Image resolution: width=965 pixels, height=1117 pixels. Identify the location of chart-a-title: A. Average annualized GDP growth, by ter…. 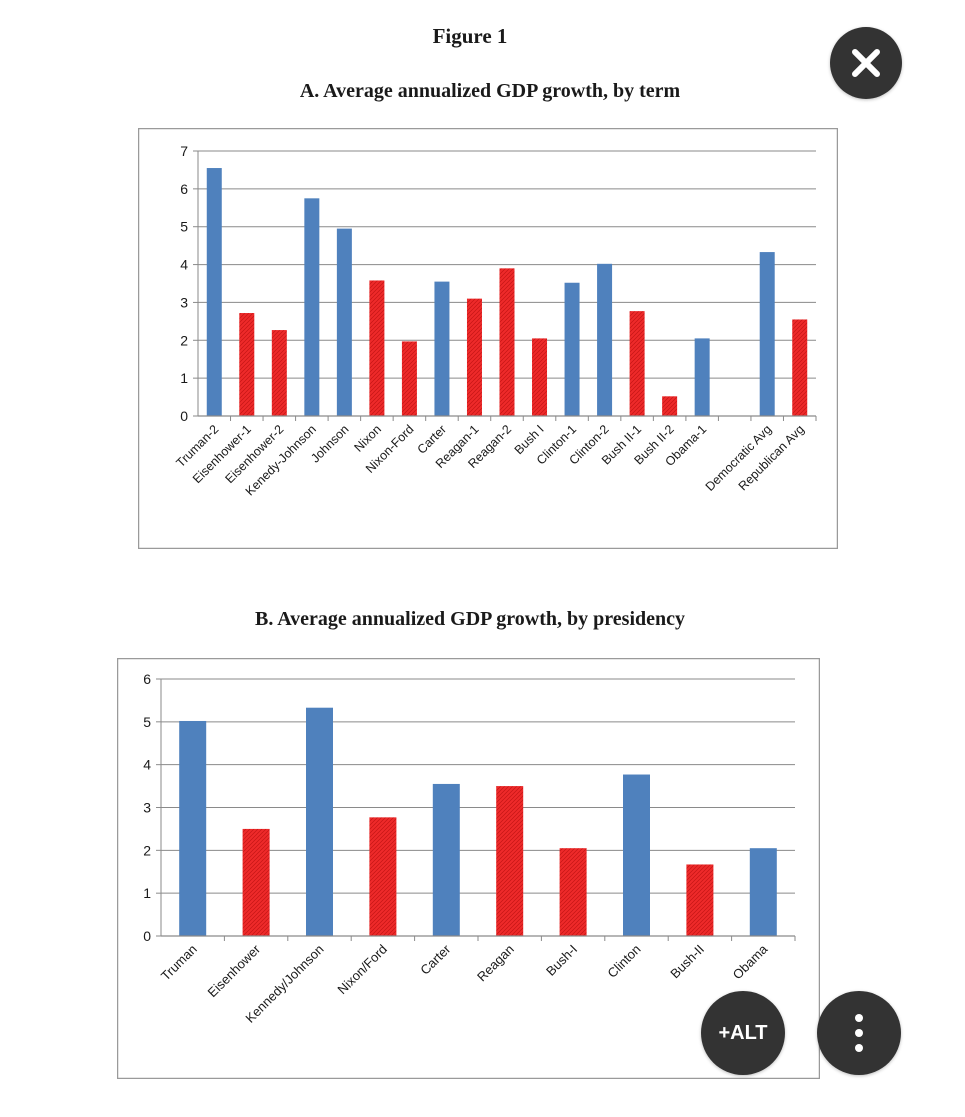
(490, 91).